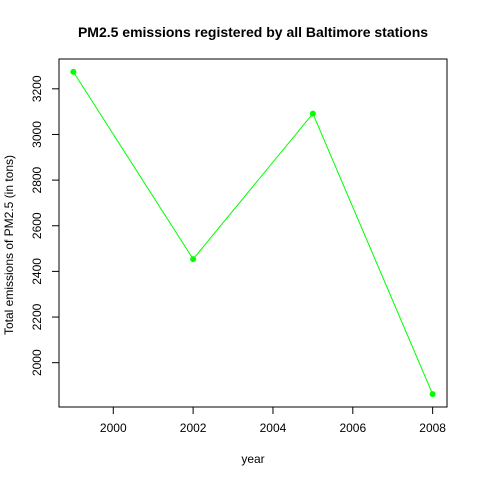  Describe the element at coordinates (37, 179) in the screenshot. I see `y-tick-label: 2800` at that location.